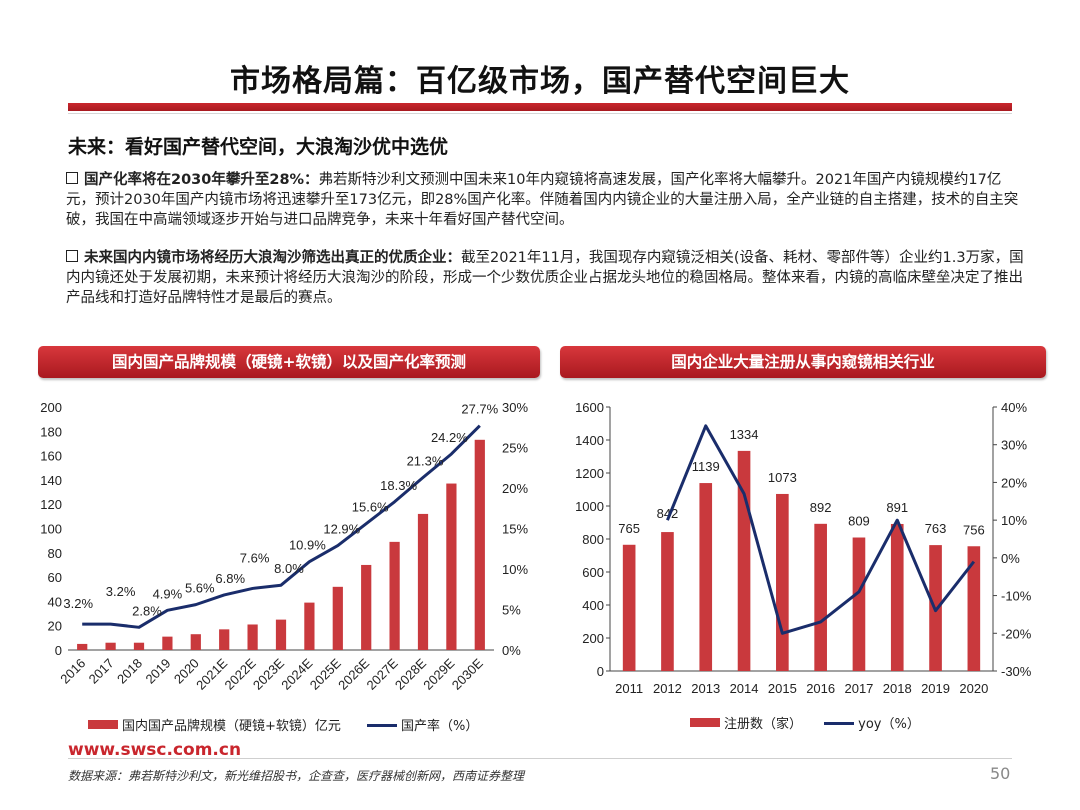 This screenshot has width=1080, height=810. What do you see at coordinates (382, 673) in the screenshot?
I see `x-tick-label: 2027E` at bounding box center [382, 673].